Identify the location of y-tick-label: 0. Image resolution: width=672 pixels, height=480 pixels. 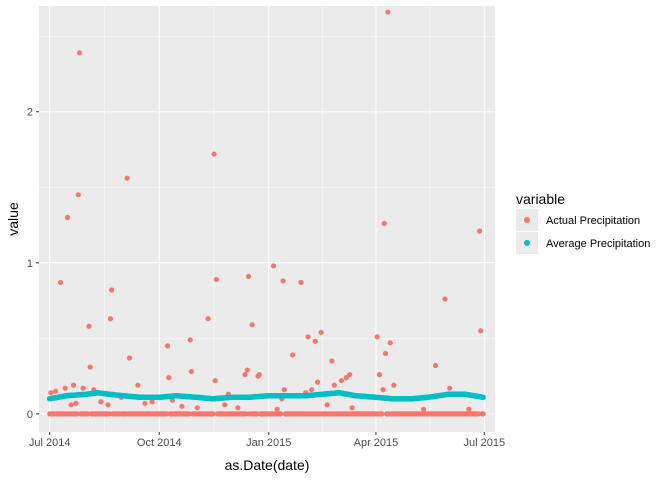
(30, 415).